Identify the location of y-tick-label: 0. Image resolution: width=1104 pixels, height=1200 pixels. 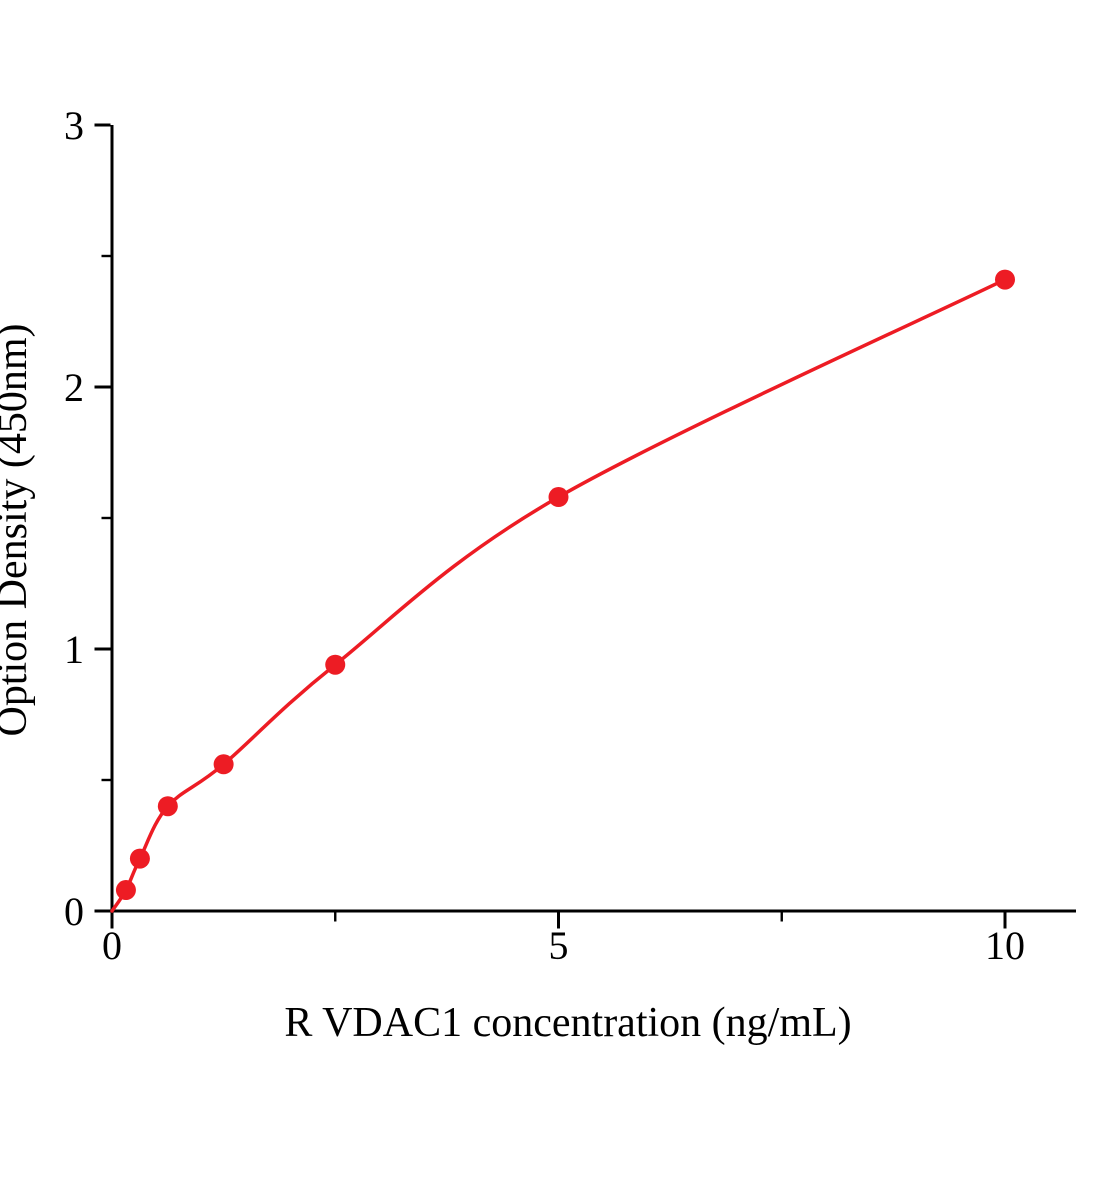
(74, 911).